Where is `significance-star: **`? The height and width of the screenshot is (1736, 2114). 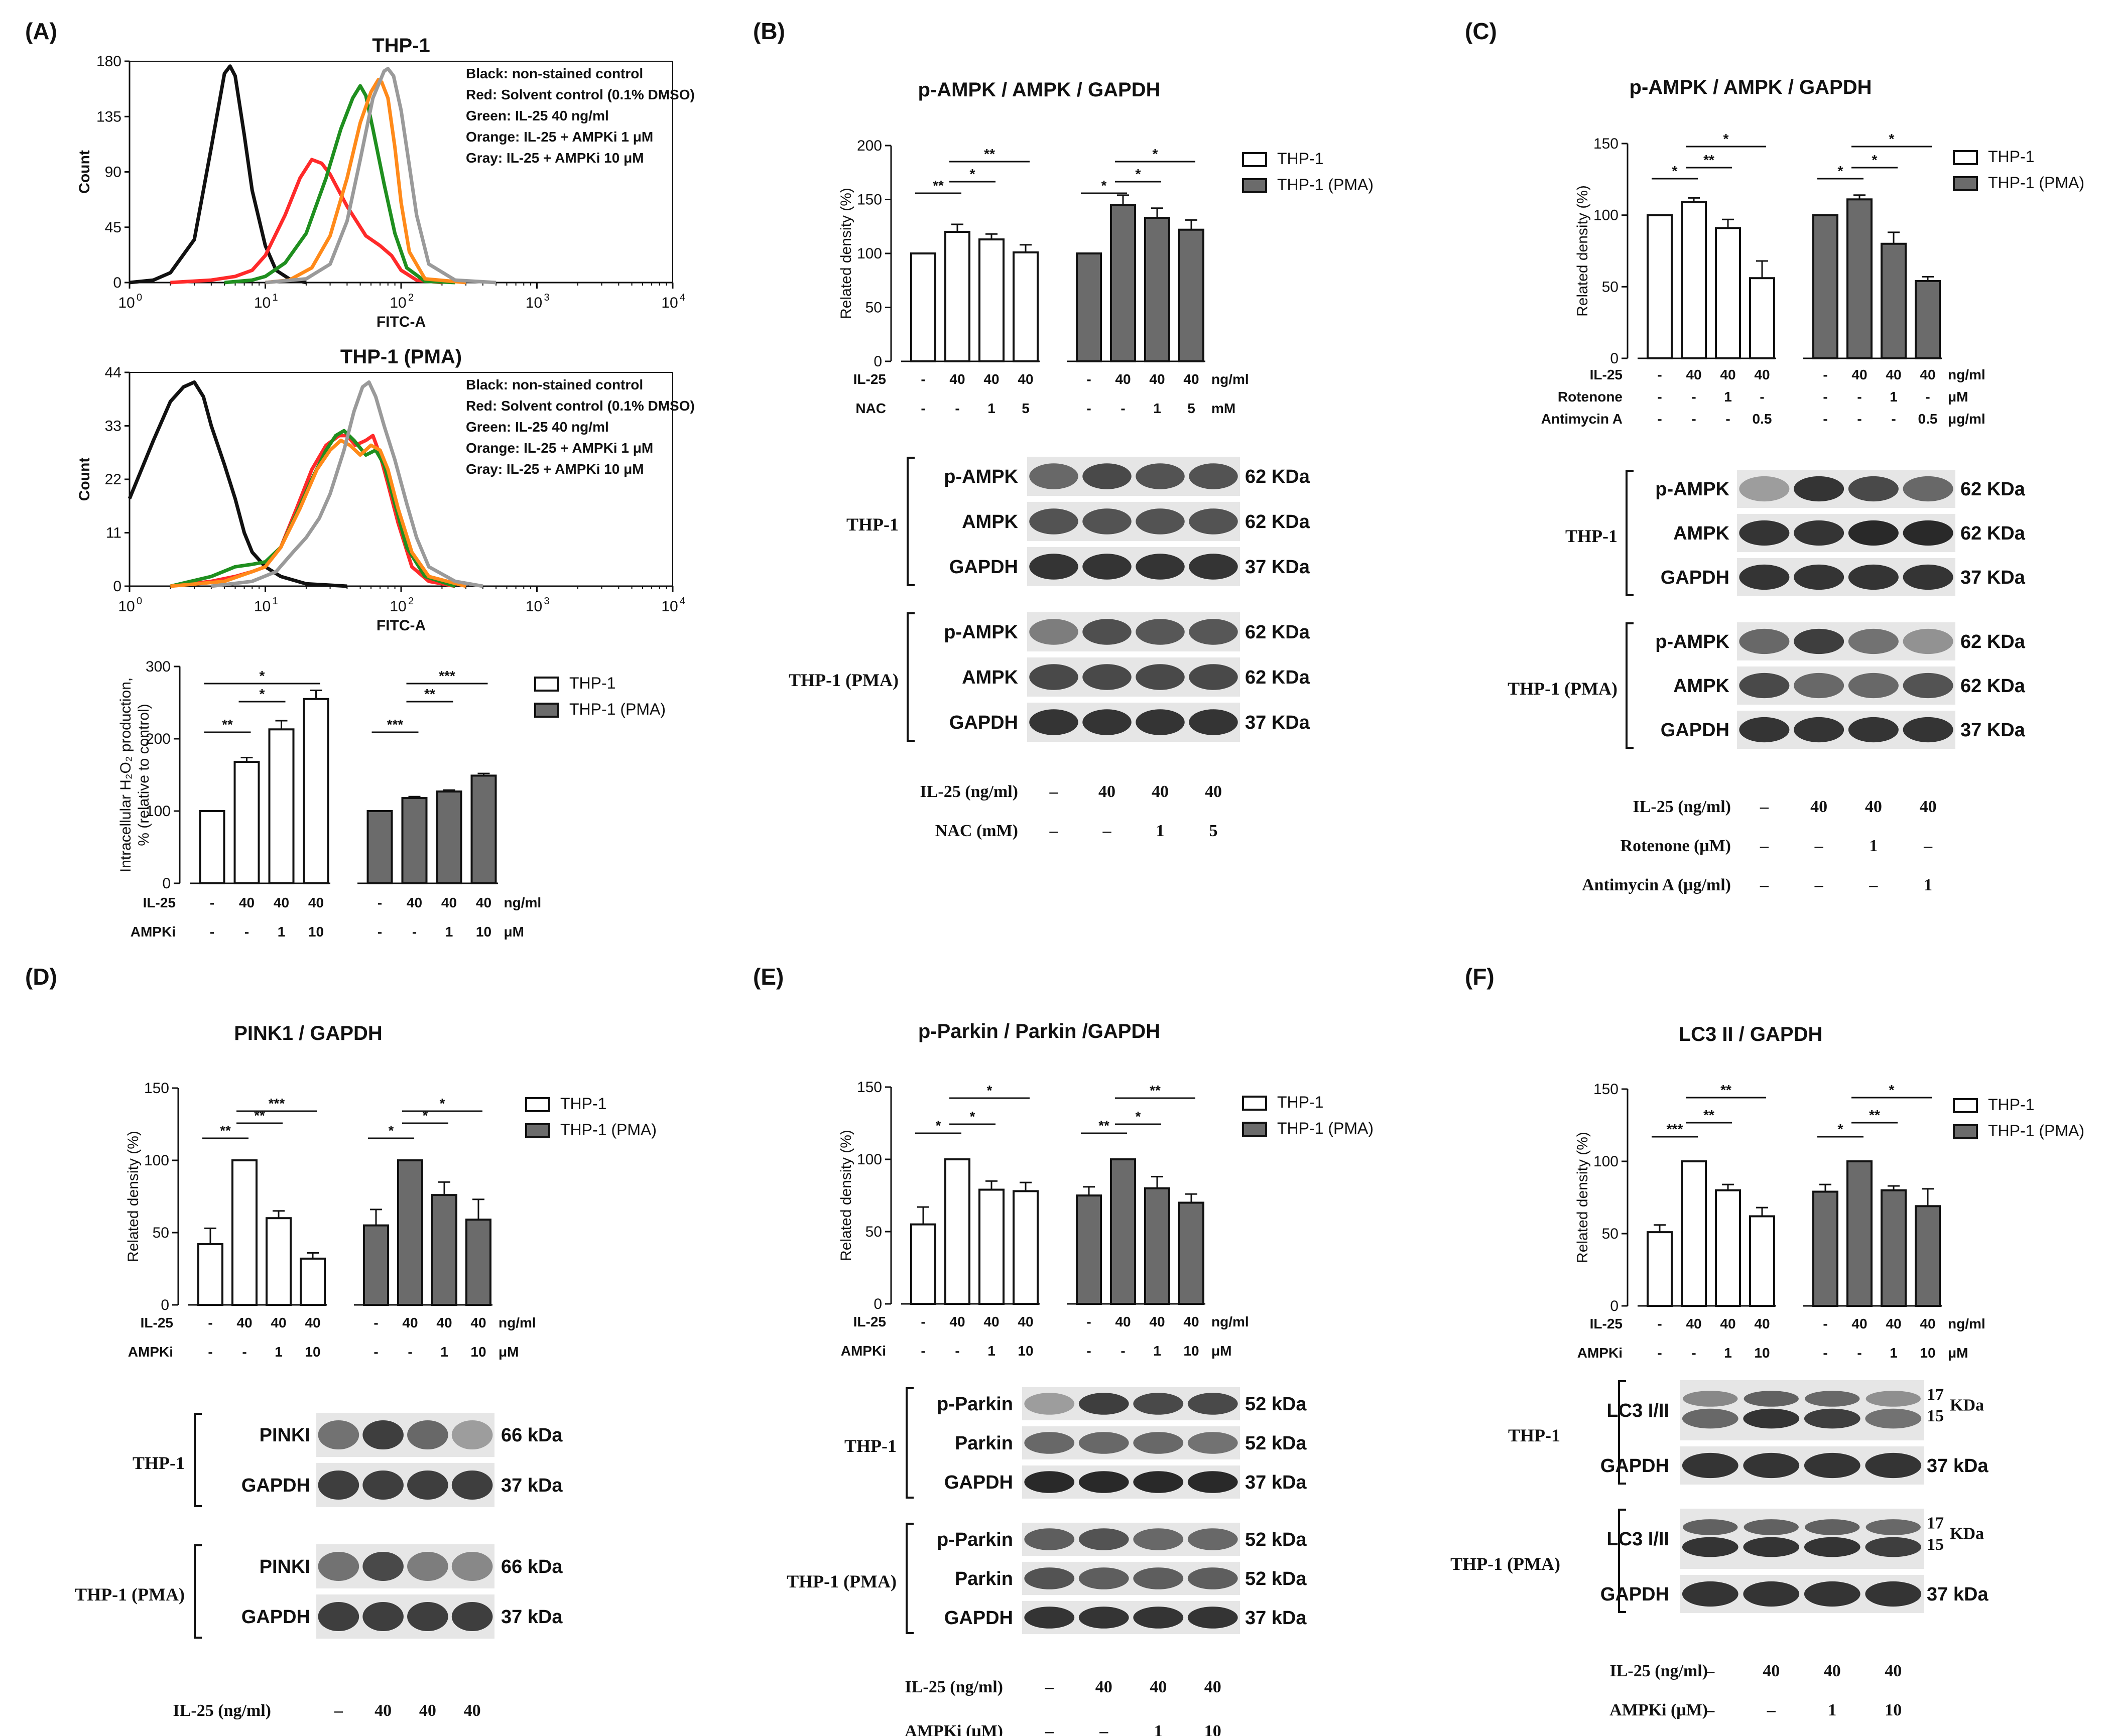 significance-star: ** is located at coordinates (1103, 1125).